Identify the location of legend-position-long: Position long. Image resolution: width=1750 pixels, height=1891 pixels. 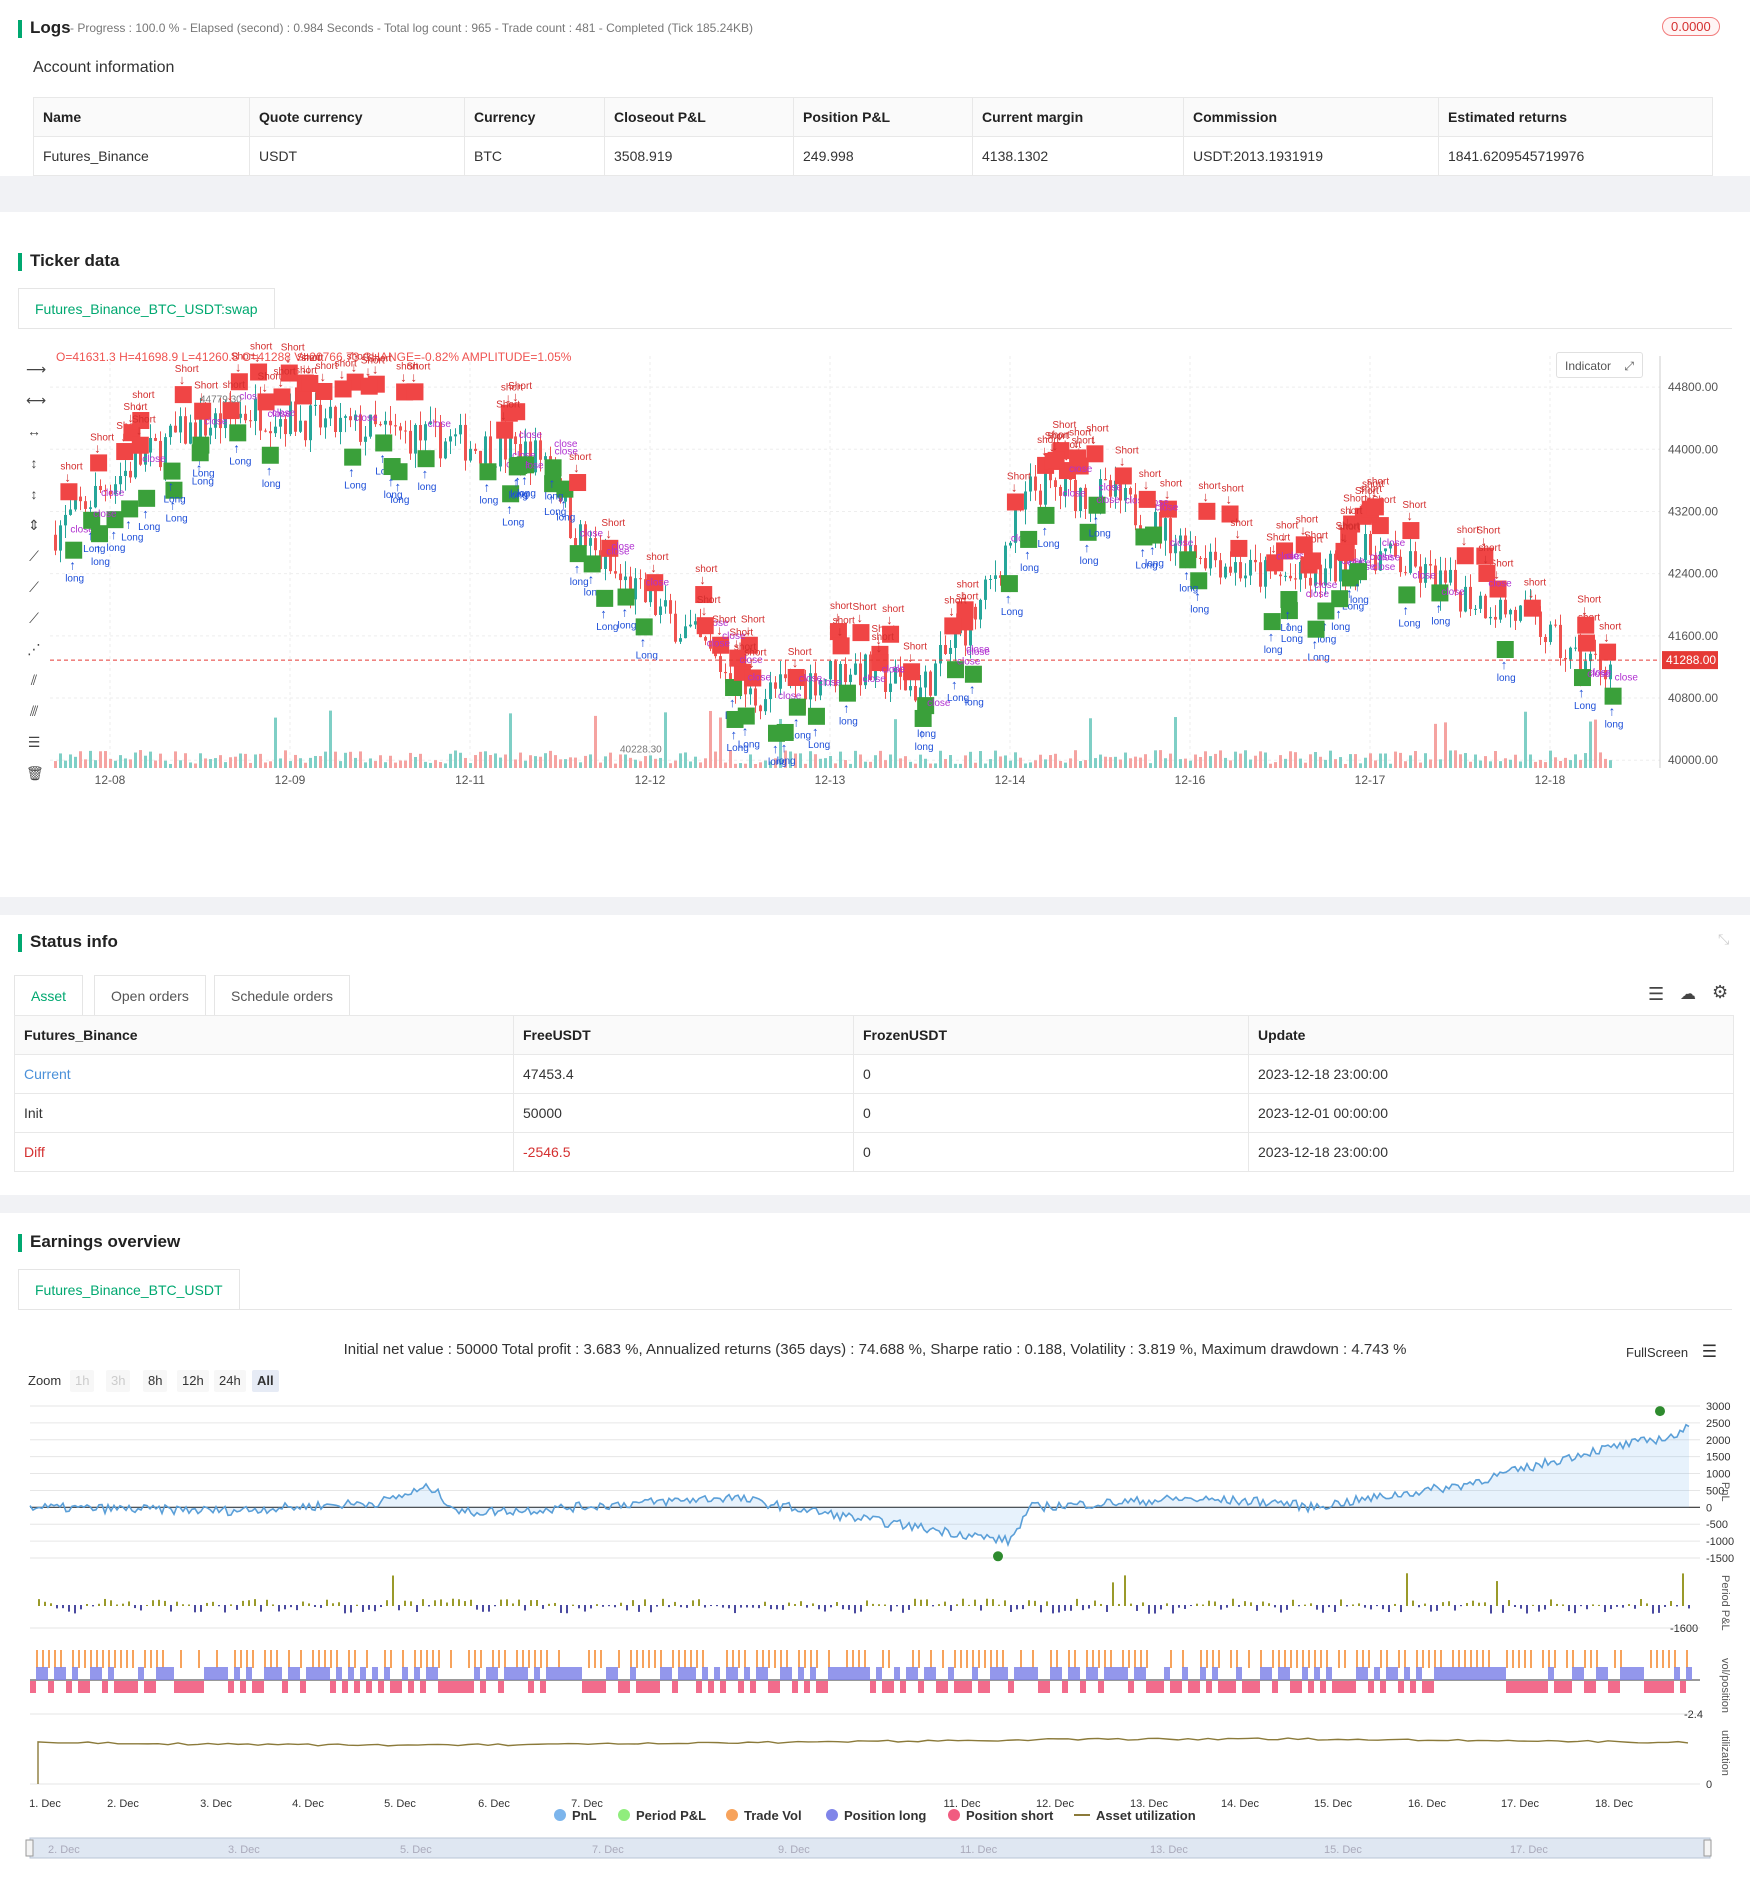
(876, 1815).